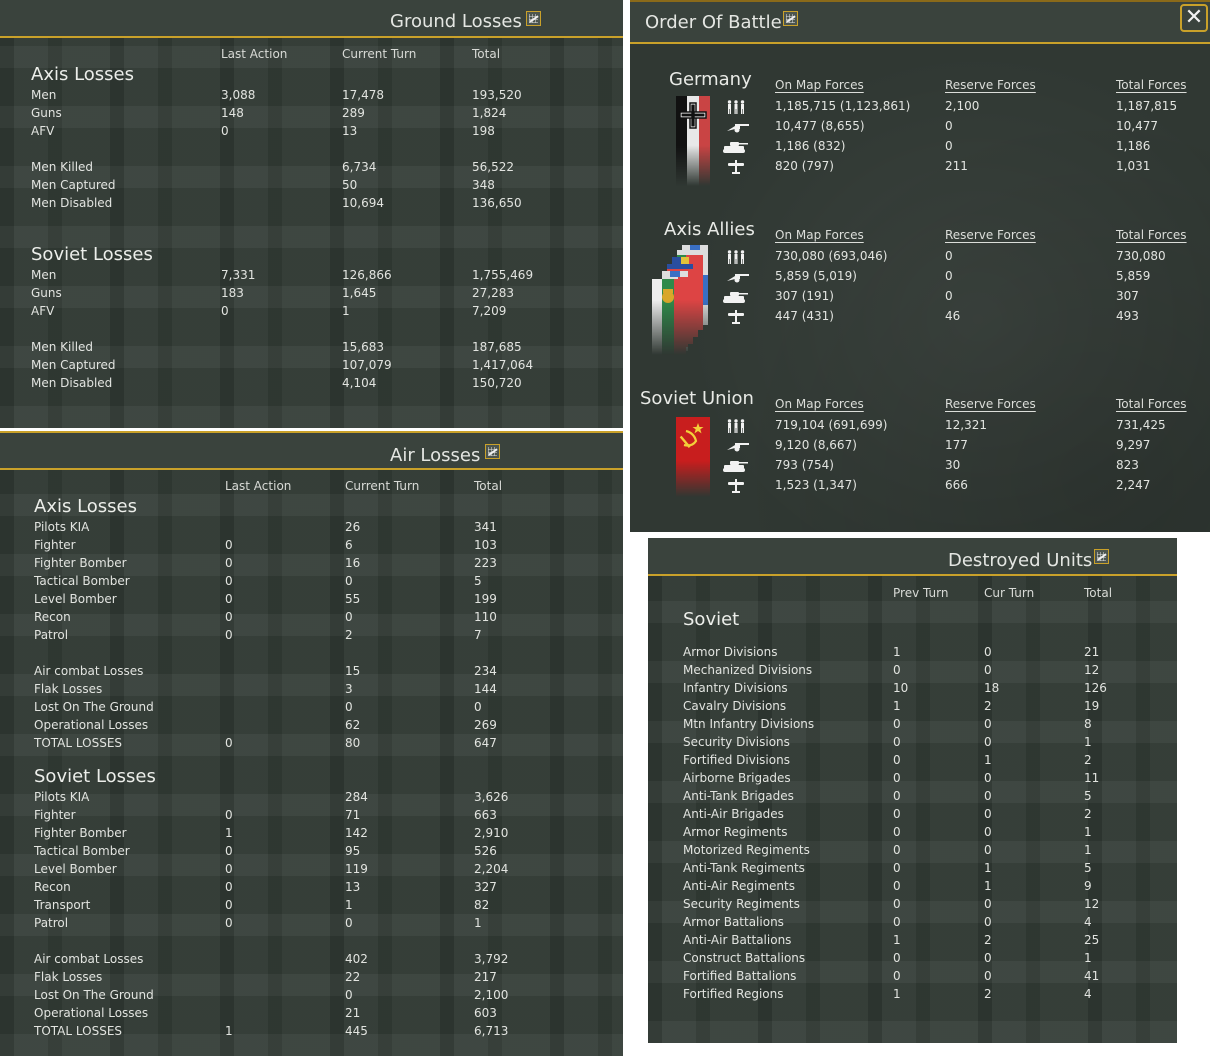 The width and height of the screenshot is (1210, 1056). What do you see at coordinates (1020, 560) in the screenshot?
I see `panel-title: Destroyed Units` at bounding box center [1020, 560].